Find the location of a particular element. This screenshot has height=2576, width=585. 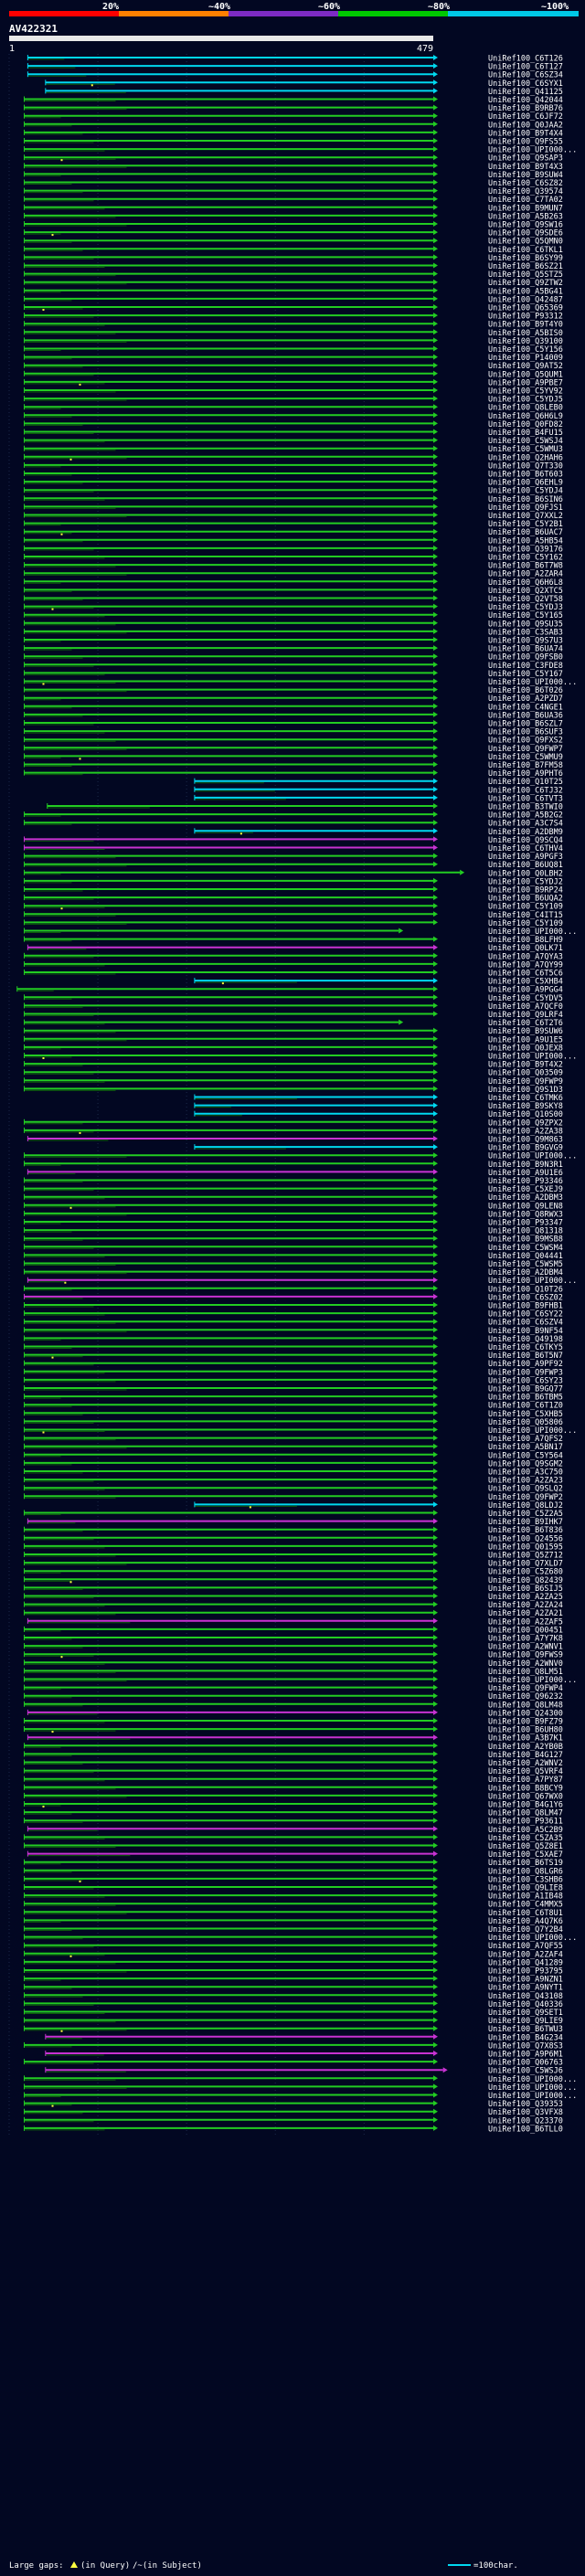

hit-label: UniRef100_C6TMK6 is located at coordinates (525, 1098).